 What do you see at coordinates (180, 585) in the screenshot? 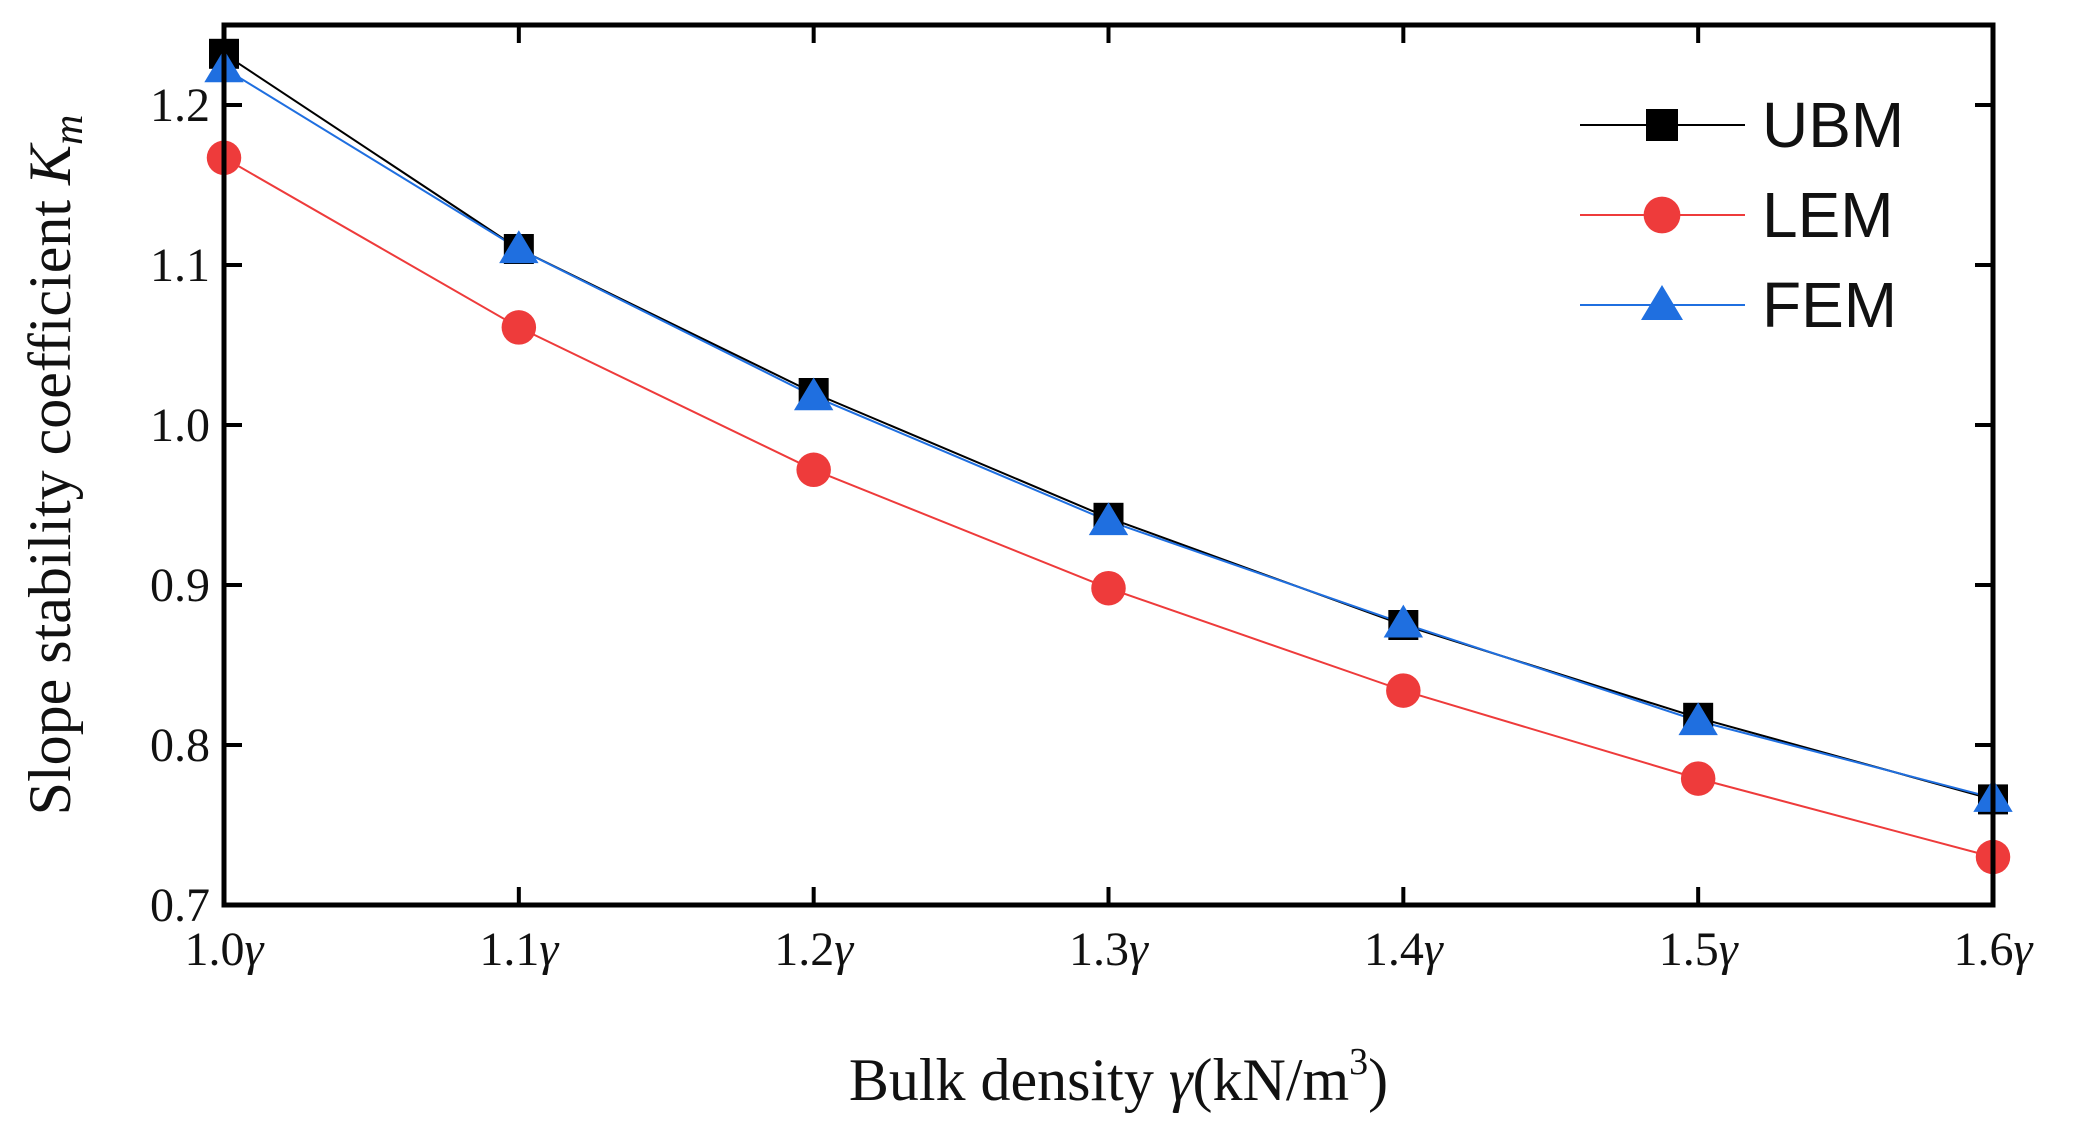
I see `y-tick-label: 0.9` at bounding box center [180, 585].